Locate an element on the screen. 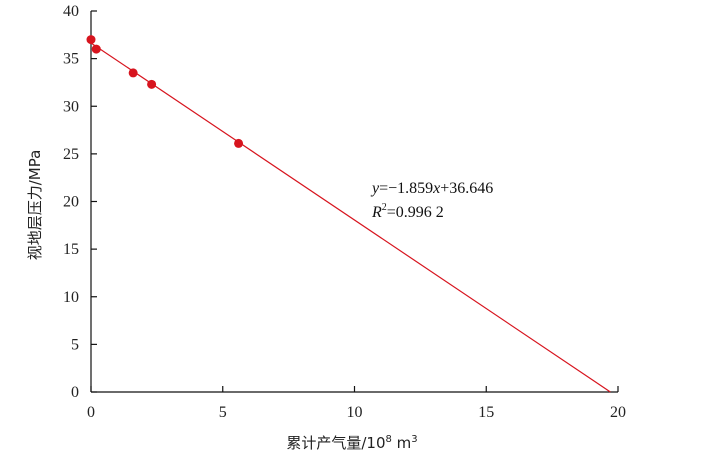 The image size is (723, 458). y-tick-label: 15 is located at coordinates (71, 249).